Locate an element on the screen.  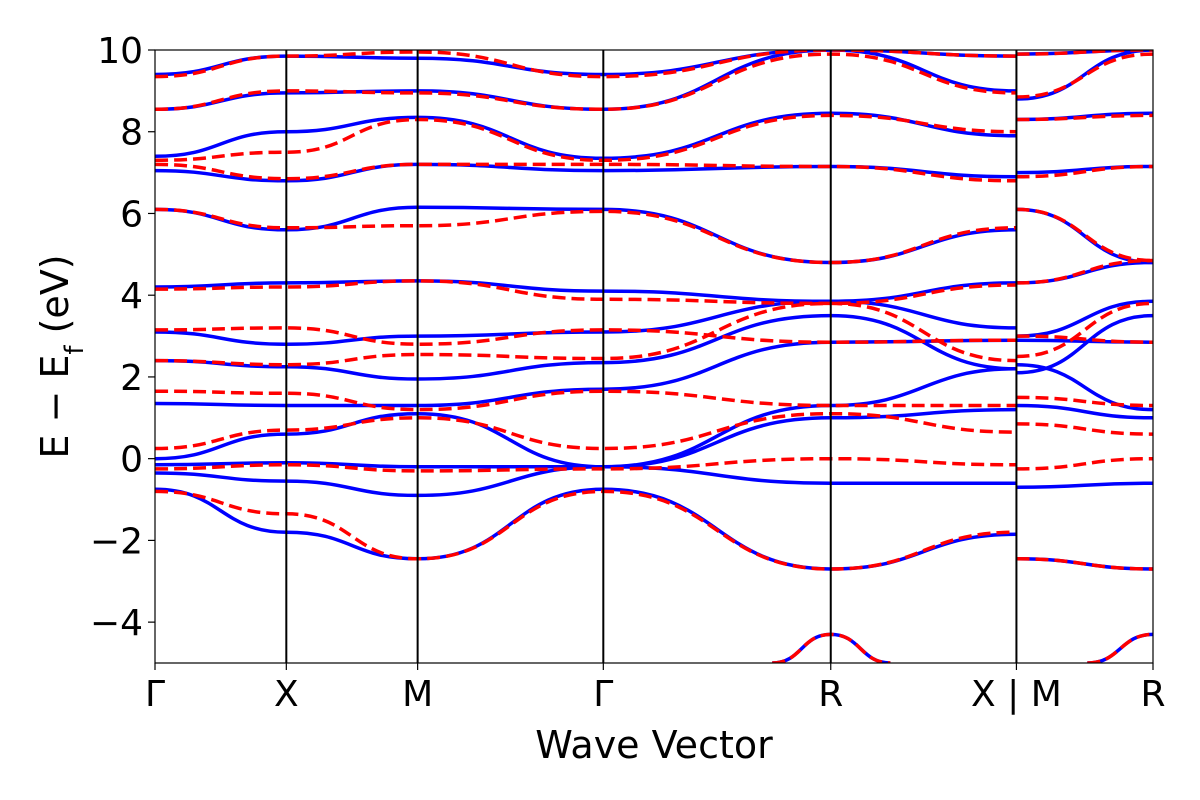
y-tick-label: 4 is located at coordinates (131, 296).